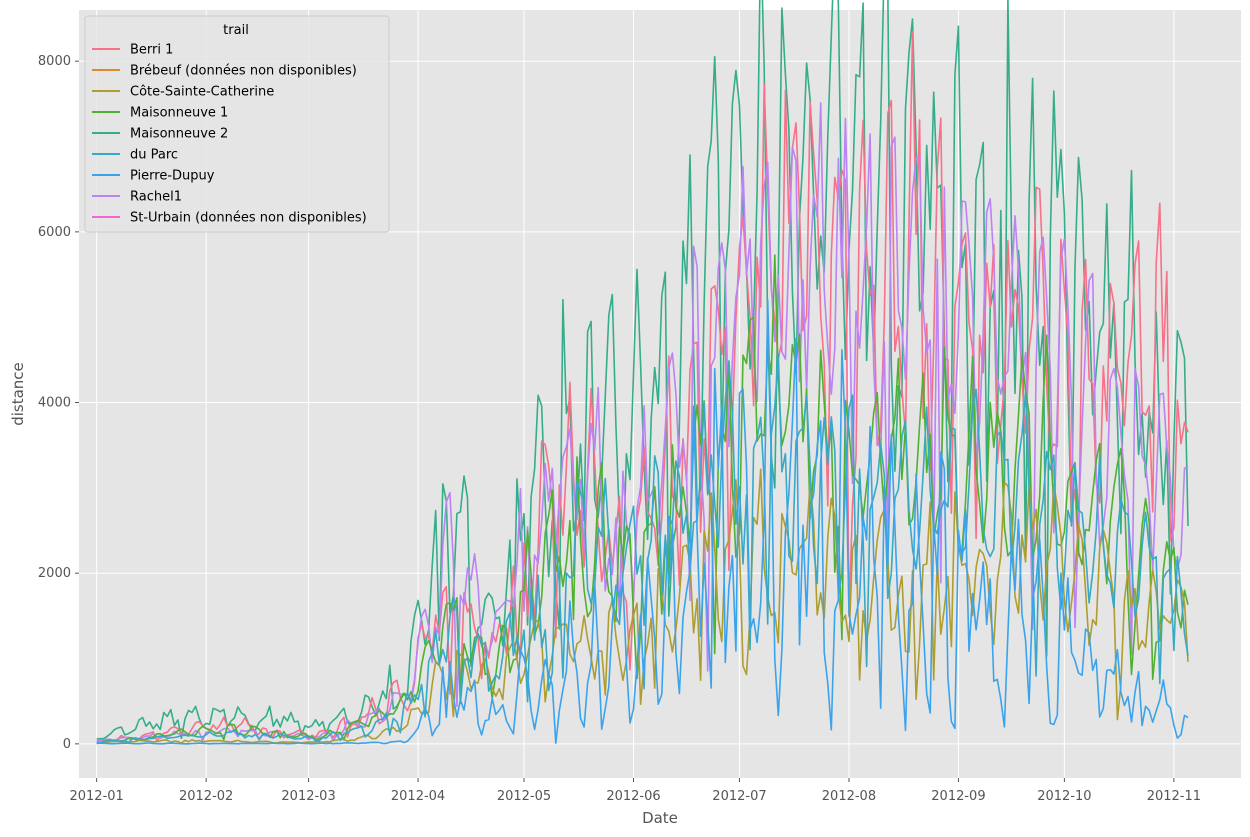  I want to click on legend-label: Rachel1, so click(156, 197).